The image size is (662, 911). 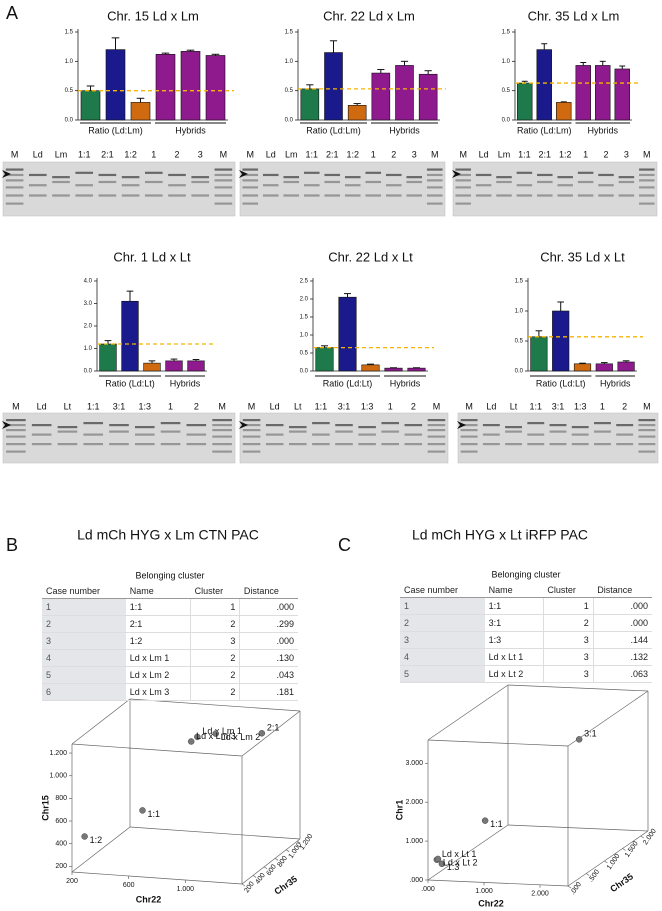 What do you see at coordinates (525, 574) in the screenshot?
I see `table-caption: Belonging cluster` at bounding box center [525, 574].